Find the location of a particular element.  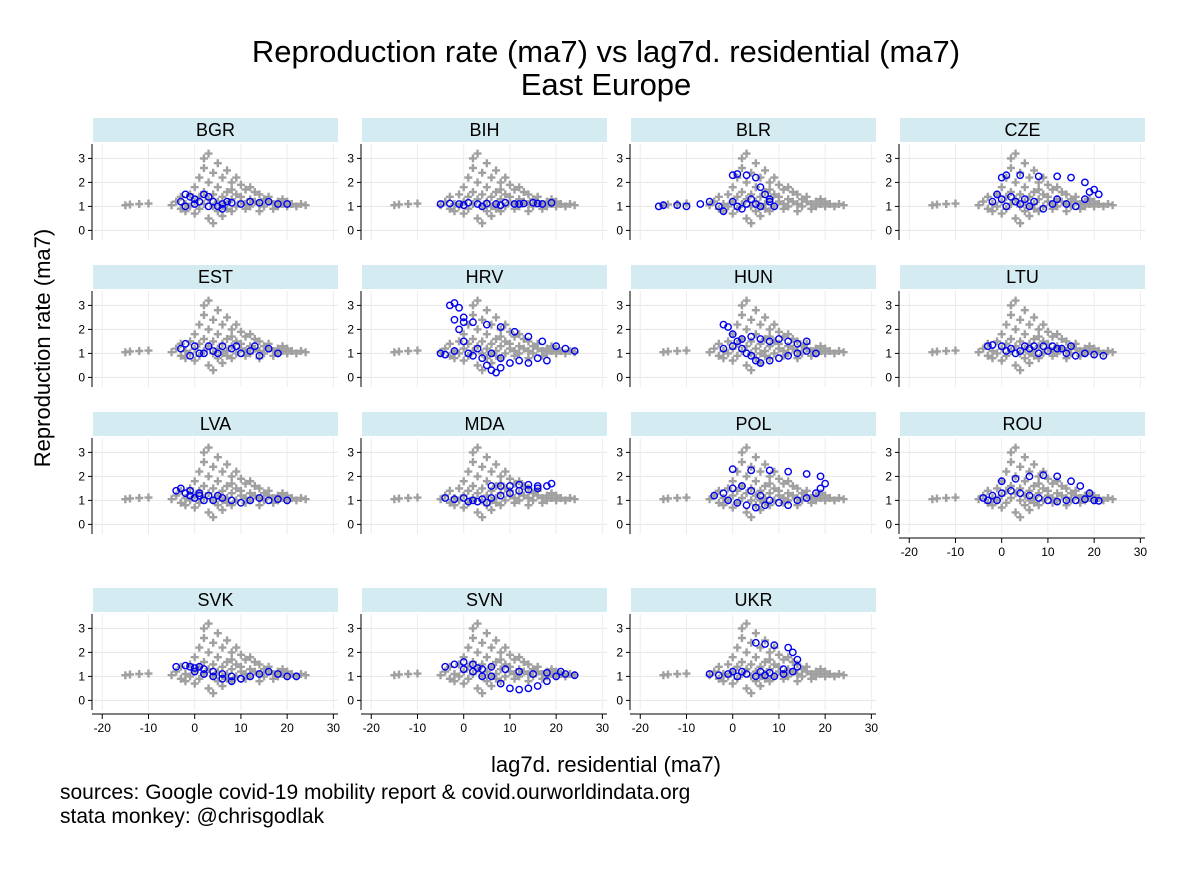

x-tick-label: -20 is located at coordinates (103, 728).